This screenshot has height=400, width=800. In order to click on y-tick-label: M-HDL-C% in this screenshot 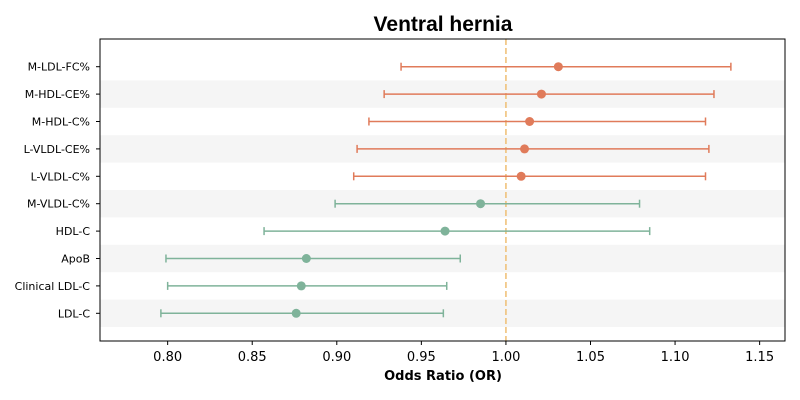, I will do `click(61, 122)`.